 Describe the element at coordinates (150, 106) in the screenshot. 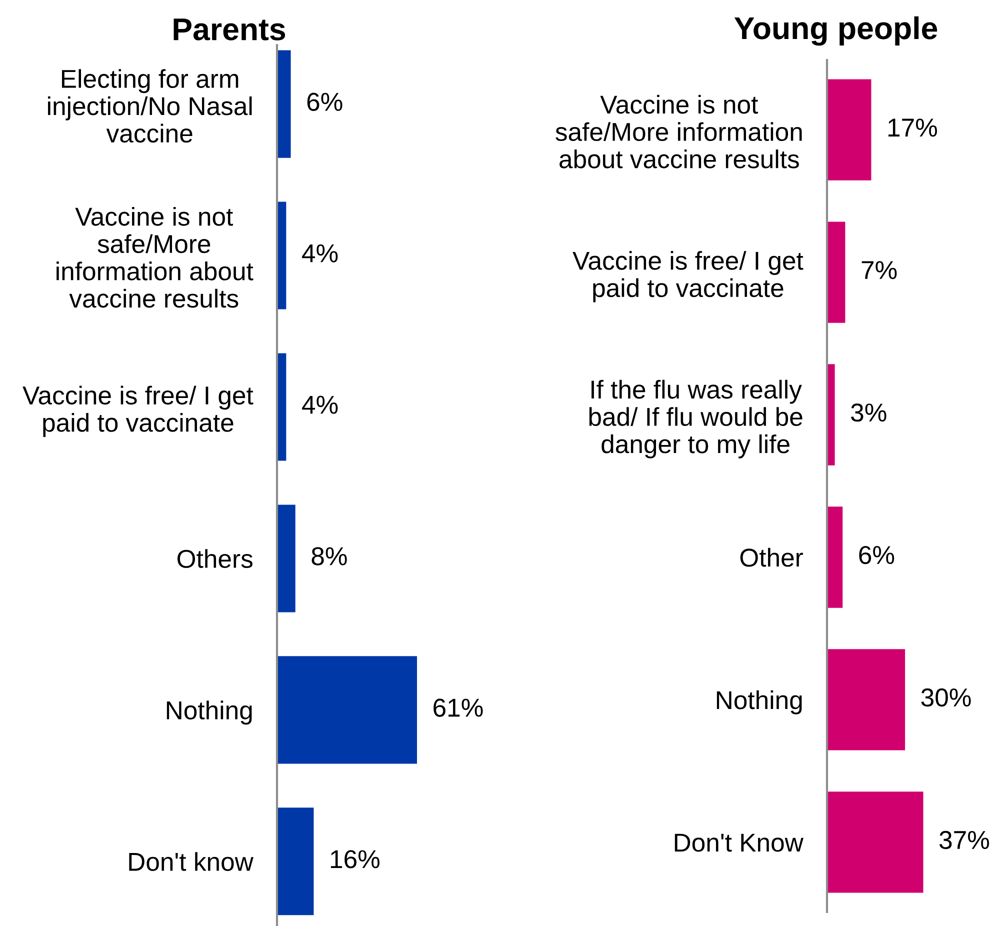

I see `y-tick-label: Electing for arm injection/No Nasal vaccine` at that location.